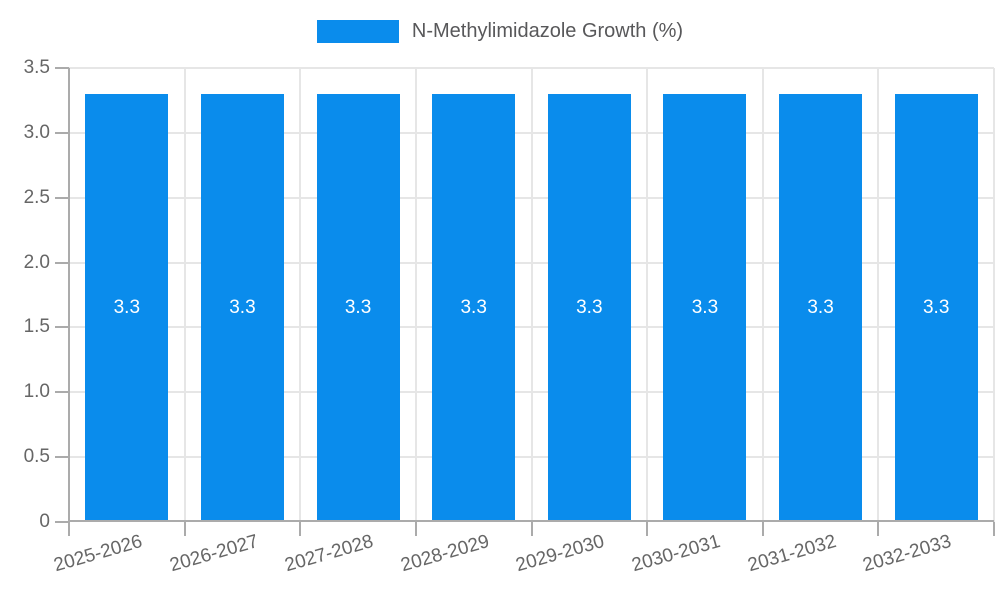  What do you see at coordinates (36, 262) in the screenshot?
I see `y-tick-label: 2.0` at bounding box center [36, 262].